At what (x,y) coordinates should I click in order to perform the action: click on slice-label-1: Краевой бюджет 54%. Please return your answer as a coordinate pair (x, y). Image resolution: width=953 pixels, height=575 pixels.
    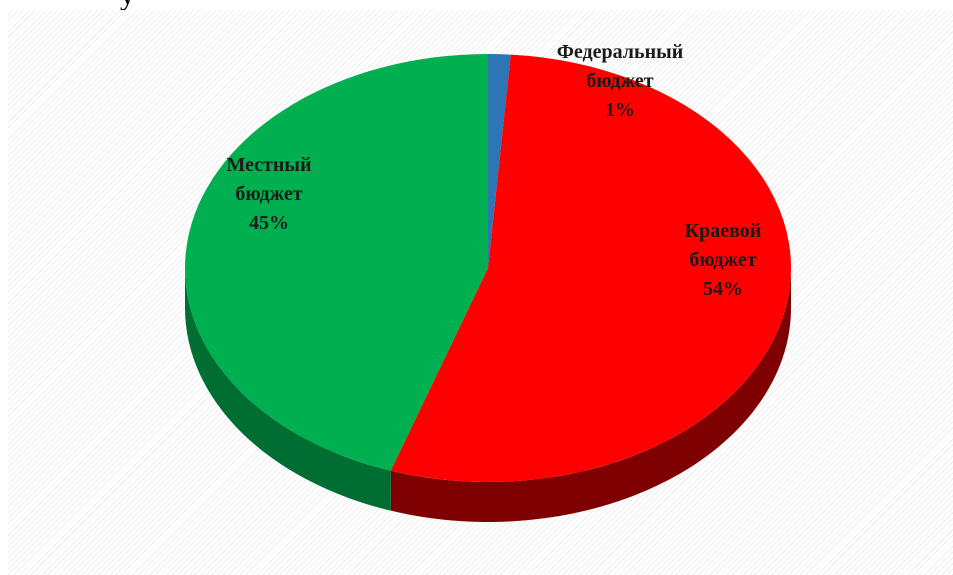
    Looking at the image, I should click on (723, 260).